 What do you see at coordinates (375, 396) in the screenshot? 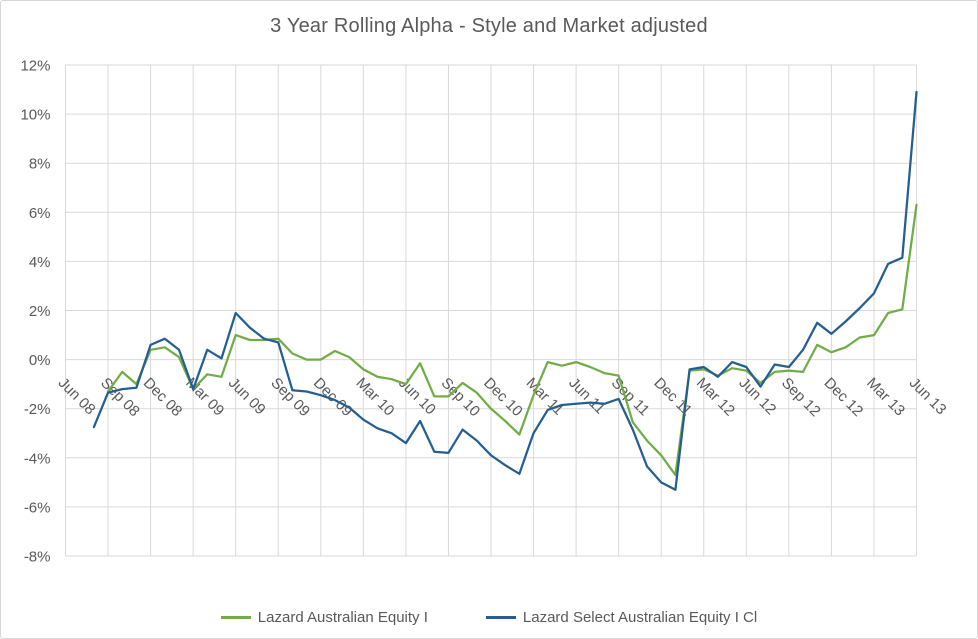
I see `svg-text: Mar 10` at bounding box center [375, 396].